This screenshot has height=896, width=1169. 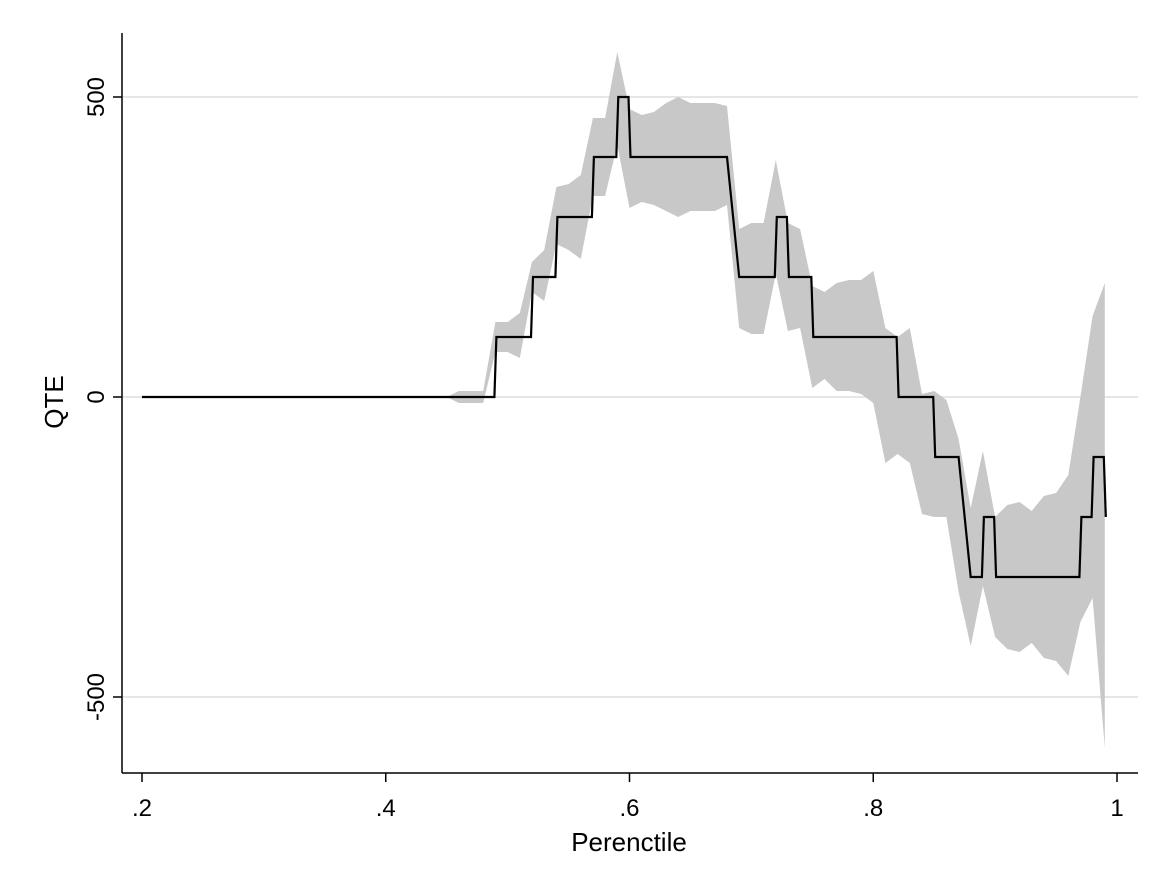 What do you see at coordinates (142, 808) in the screenshot?
I see `x-tick-label: .2` at bounding box center [142, 808].